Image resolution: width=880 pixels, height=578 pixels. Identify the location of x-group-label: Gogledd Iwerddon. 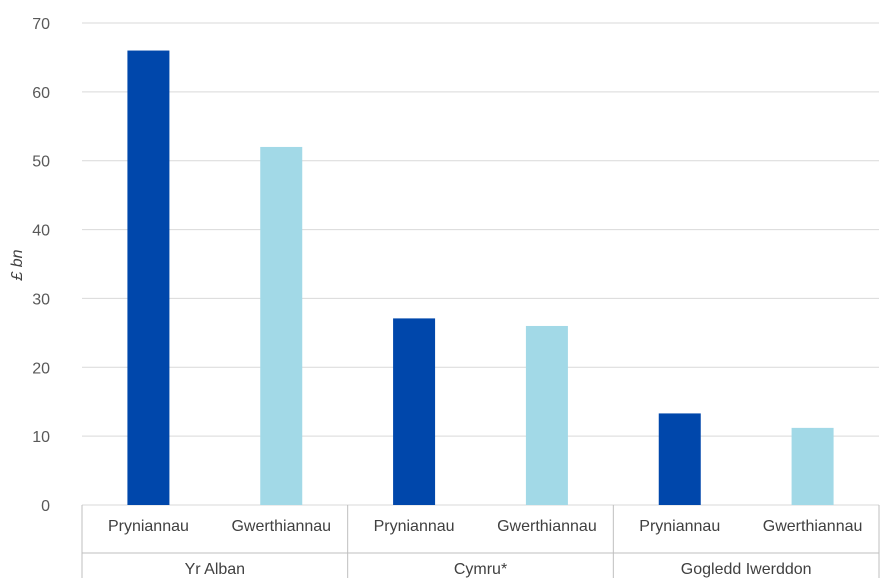
(746, 569).